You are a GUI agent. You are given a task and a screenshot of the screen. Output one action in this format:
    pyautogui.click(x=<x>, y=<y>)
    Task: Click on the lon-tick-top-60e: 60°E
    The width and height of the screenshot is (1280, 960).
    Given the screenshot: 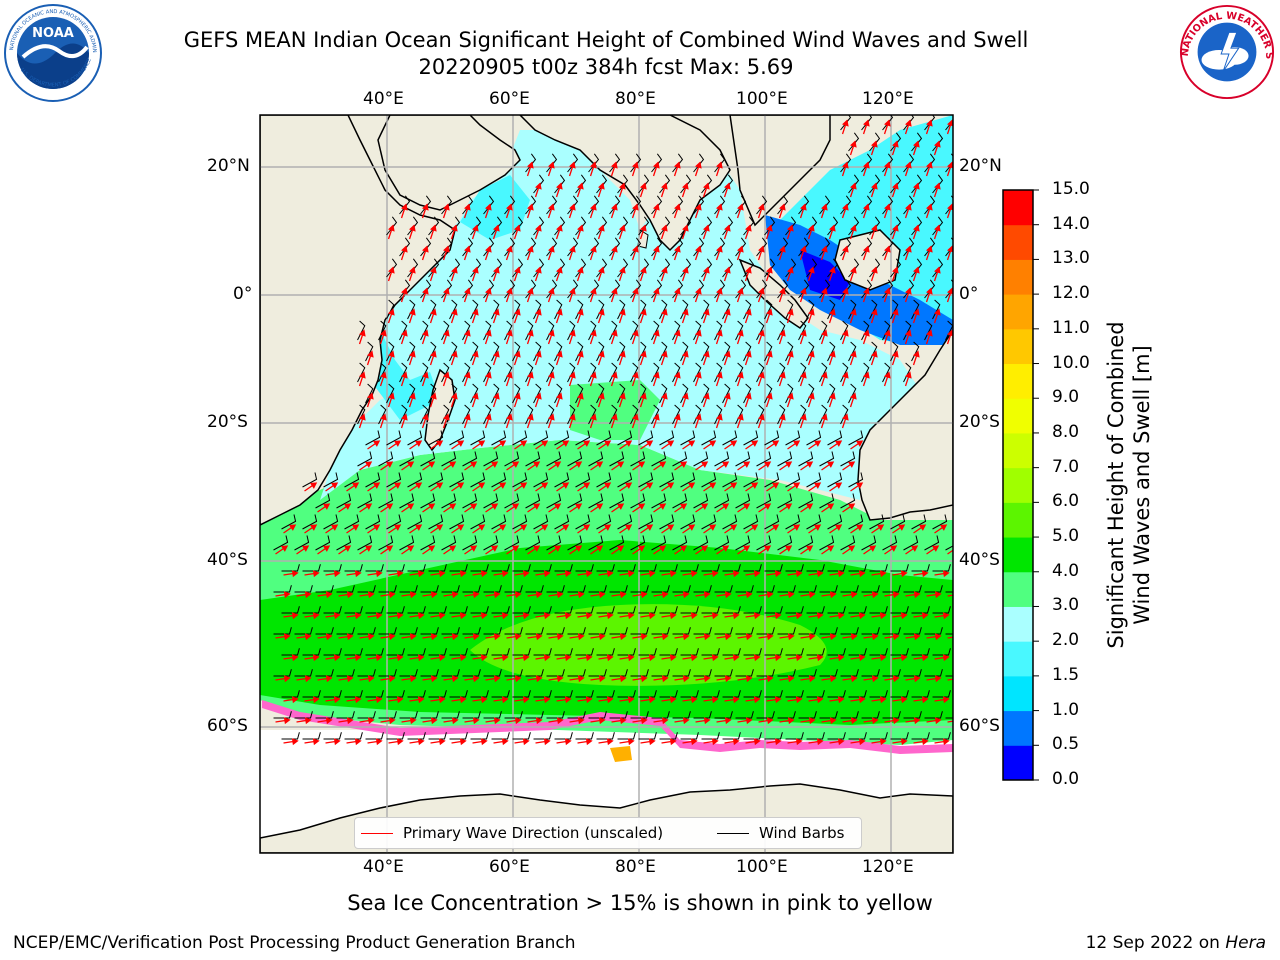 What is the action you would take?
    pyautogui.click(x=509, y=99)
    